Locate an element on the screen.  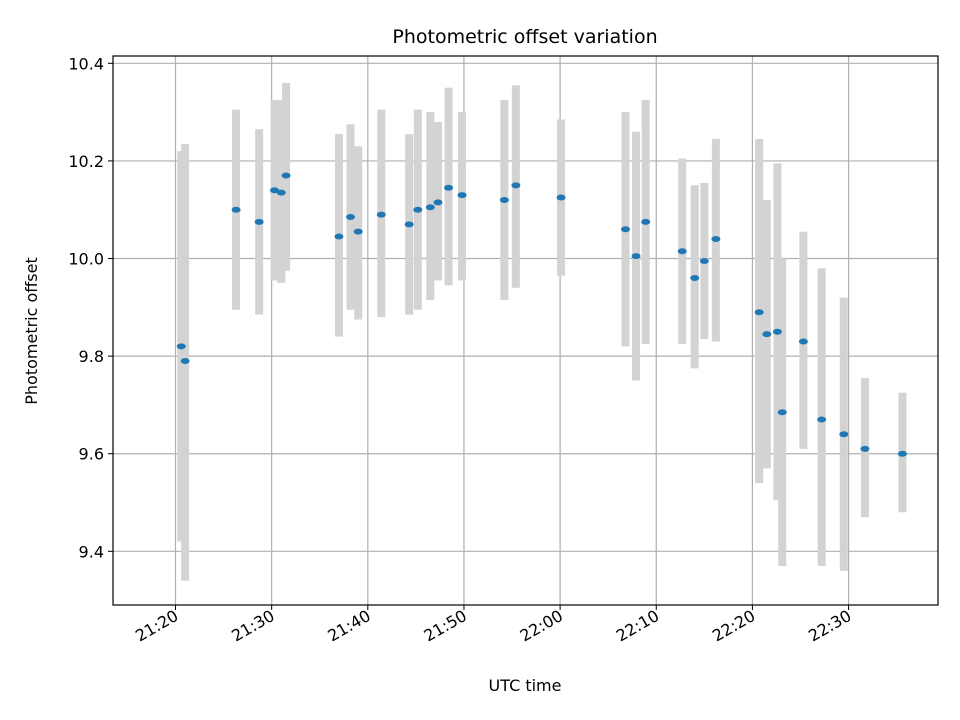
y-tick-label: 9.4 is located at coordinates (91, 551).